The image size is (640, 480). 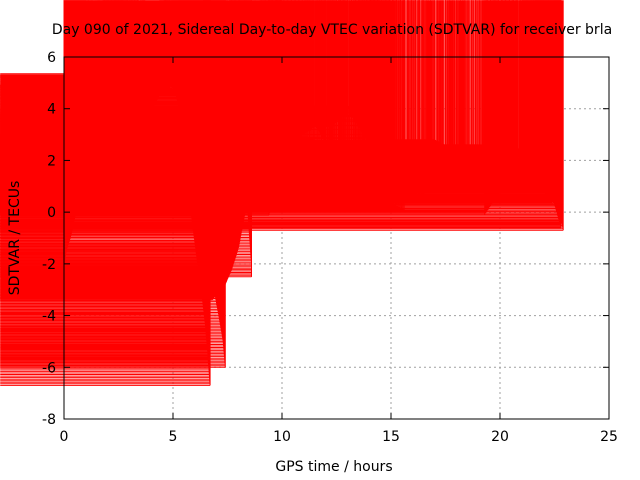 I want to click on y-tick-label: 6, so click(x=51, y=58).